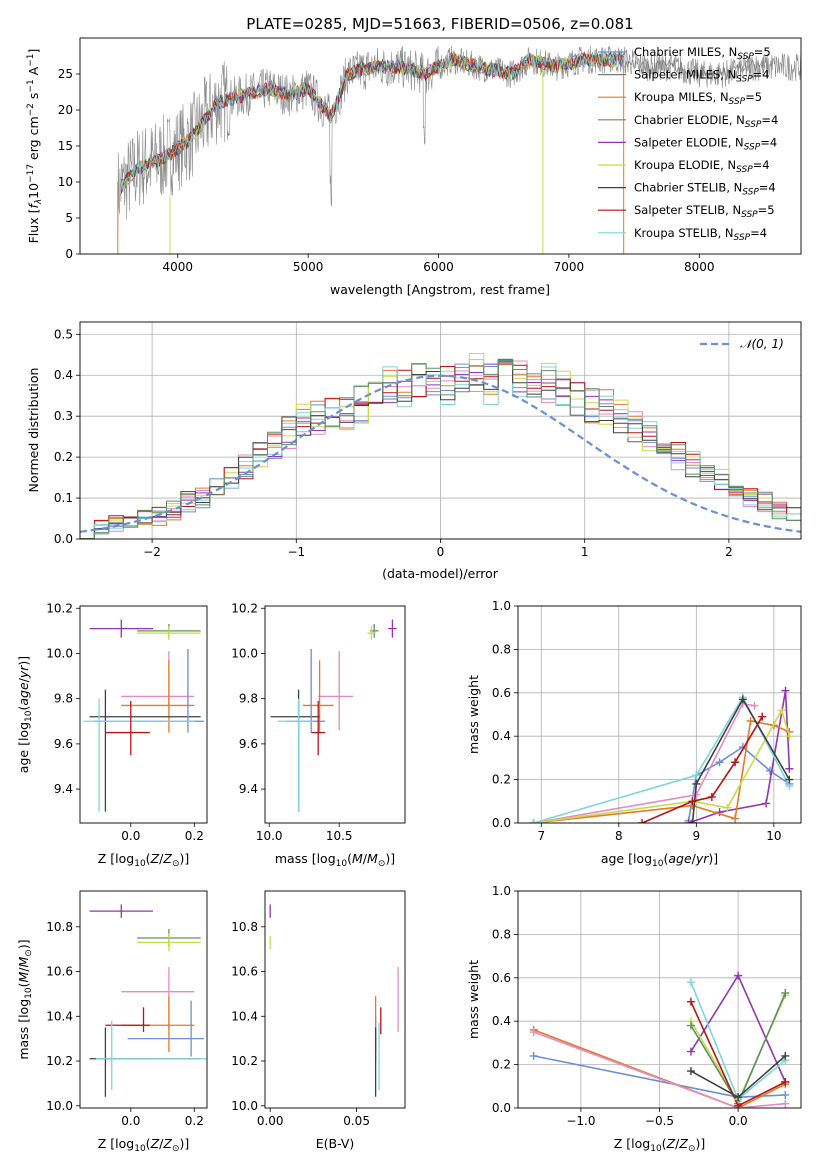 Image resolution: width=819 pixels, height=1170 pixels. What do you see at coordinates (296, 552) in the screenshot?
I see `x-tick-label: −1` at bounding box center [296, 552].